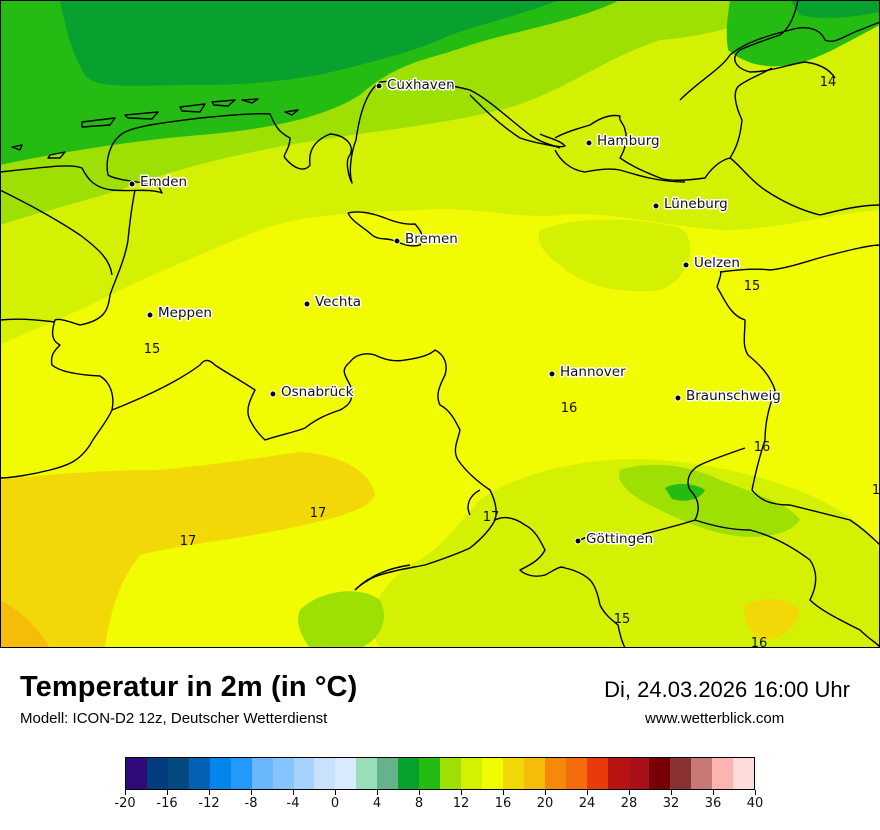  Describe the element at coordinates (251, 803) in the screenshot. I see `colorbar-tick-label: -8` at that location.